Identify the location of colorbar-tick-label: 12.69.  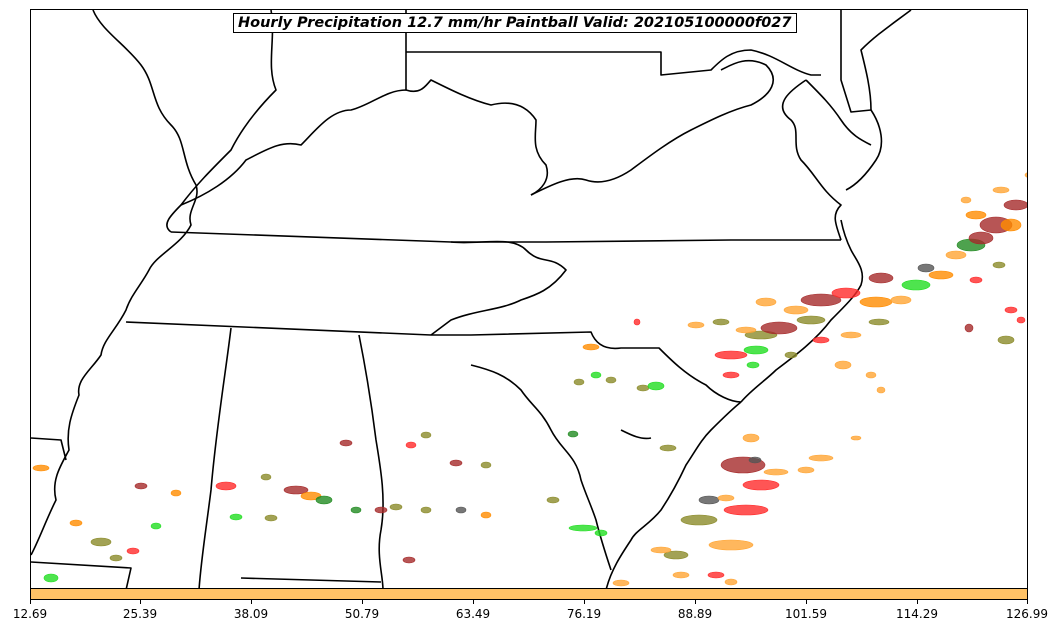
(30, 614).